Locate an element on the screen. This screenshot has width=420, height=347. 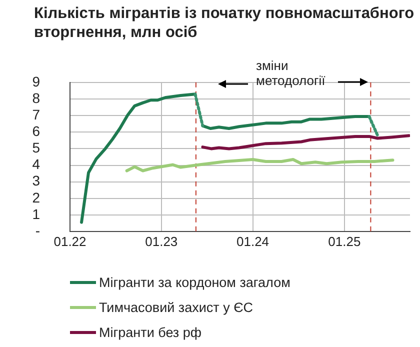
legend-label: Тимчасовий захист у ЄС is located at coordinates (176, 307).